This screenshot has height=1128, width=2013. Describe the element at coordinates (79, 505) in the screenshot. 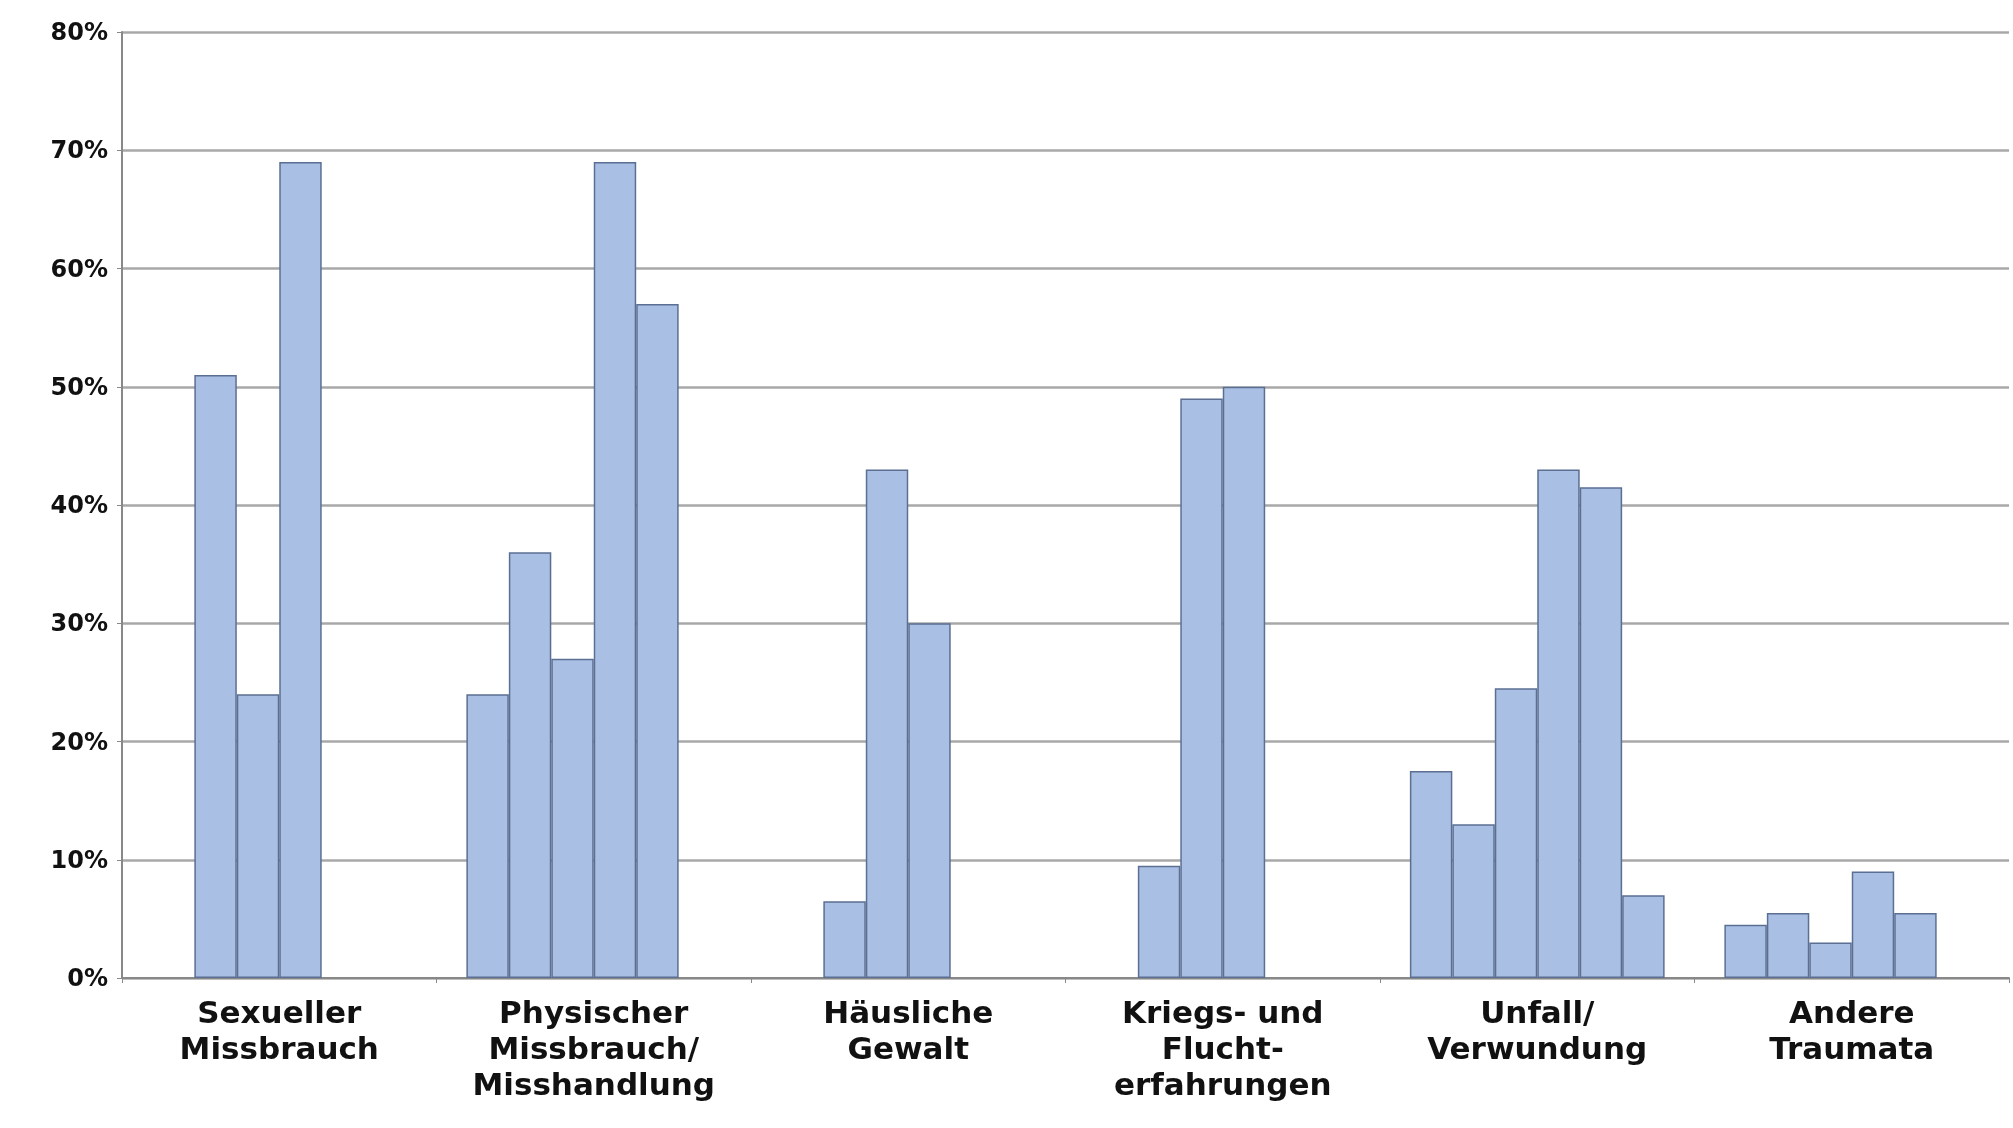

I see `y-tick-label: 40%` at that location.